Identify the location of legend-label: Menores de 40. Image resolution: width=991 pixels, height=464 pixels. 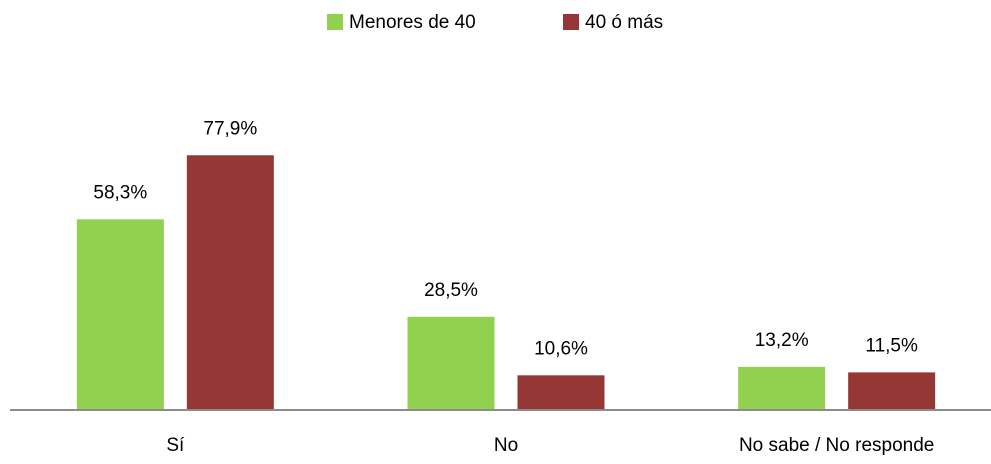
(412, 22).